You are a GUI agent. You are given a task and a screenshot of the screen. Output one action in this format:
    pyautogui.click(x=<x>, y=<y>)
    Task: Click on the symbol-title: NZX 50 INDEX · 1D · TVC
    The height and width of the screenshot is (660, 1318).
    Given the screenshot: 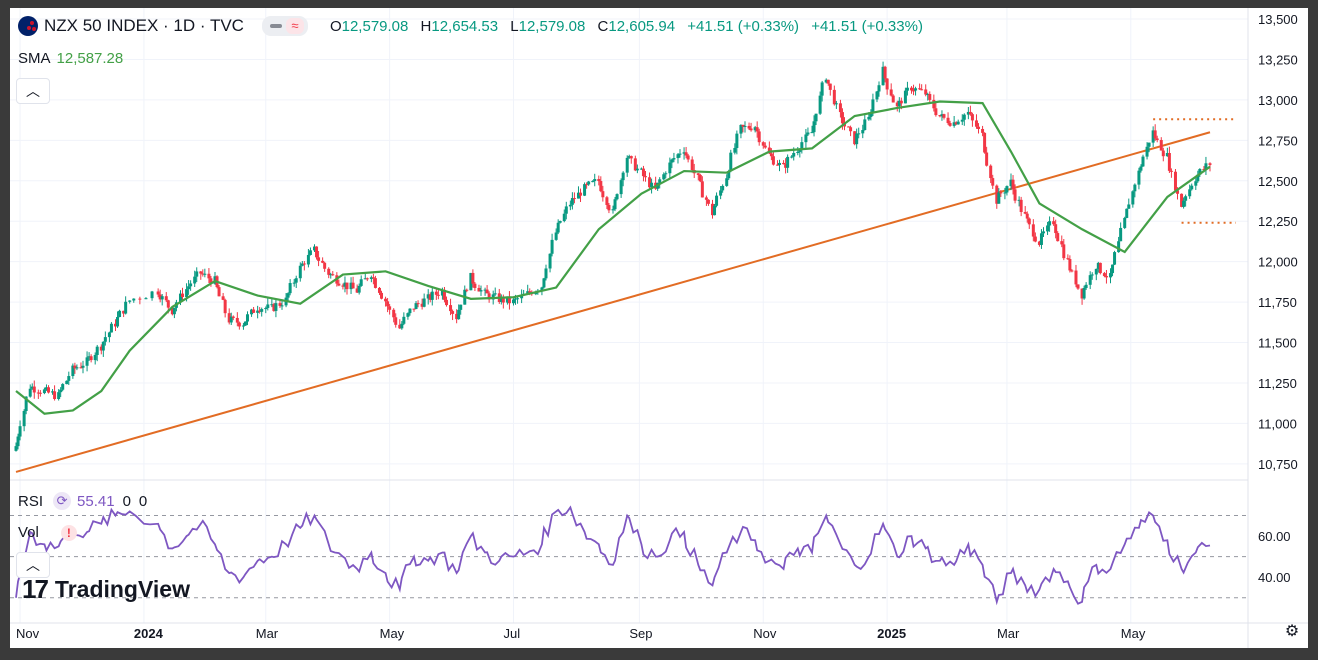 What is the action you would take?
    pyautogui.click(x=144, y=25)
    